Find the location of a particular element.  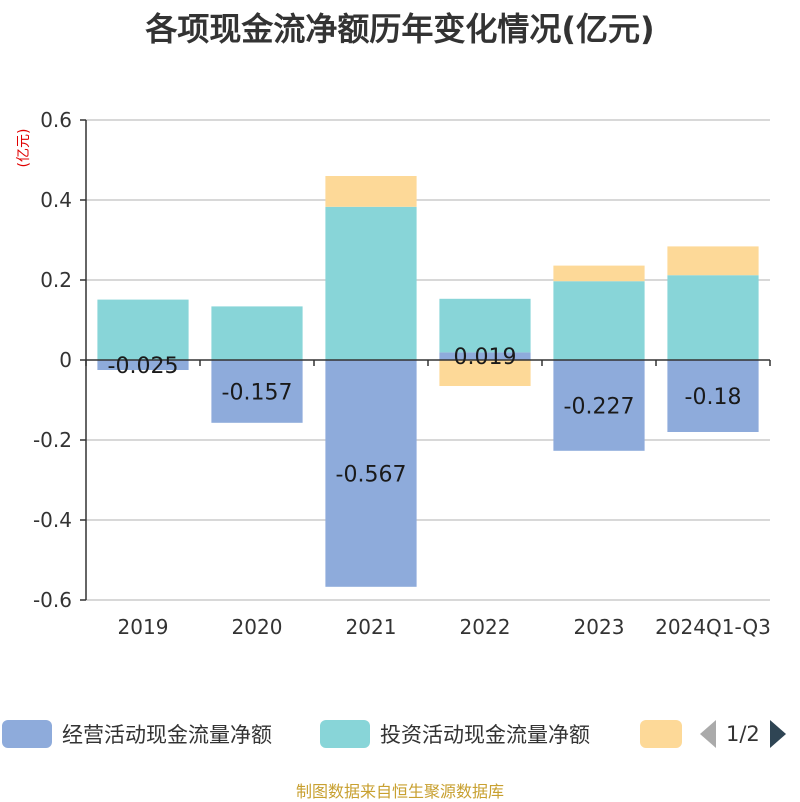

legend-prev-page-icon is located at coordinates (708, 734).